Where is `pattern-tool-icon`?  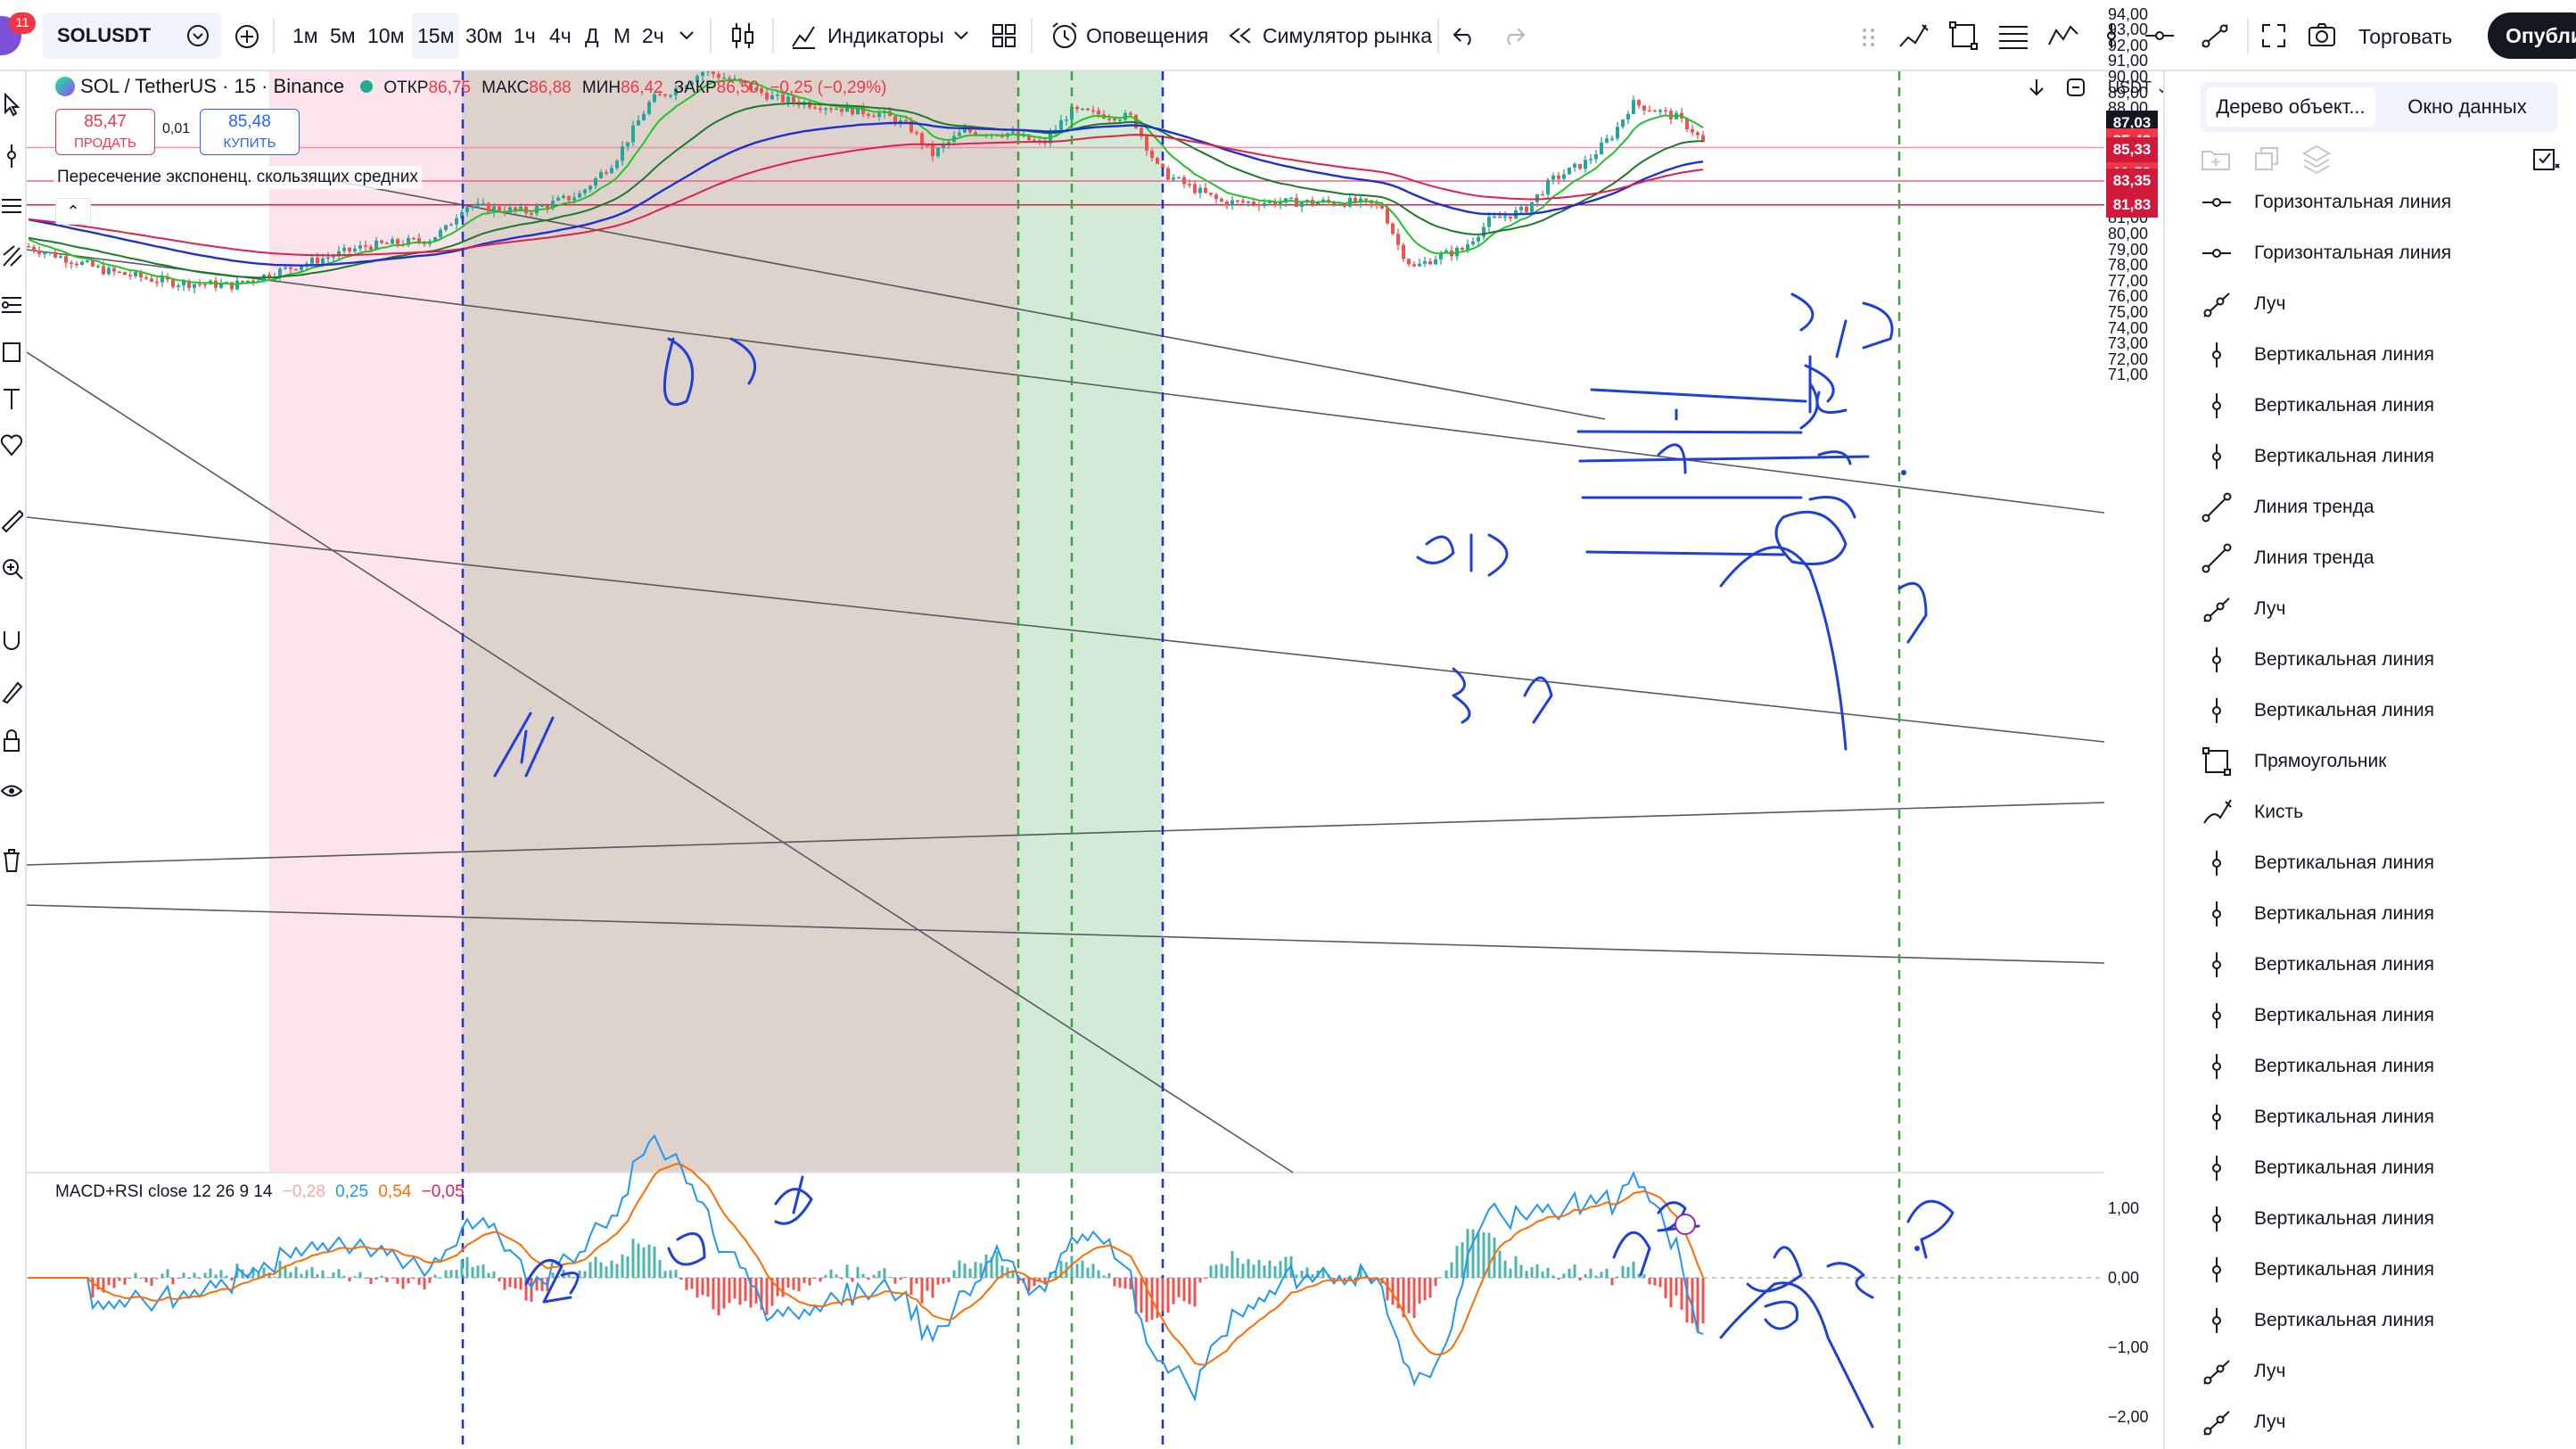 pattern-tool-icon is located at coordinates (2063, 35).